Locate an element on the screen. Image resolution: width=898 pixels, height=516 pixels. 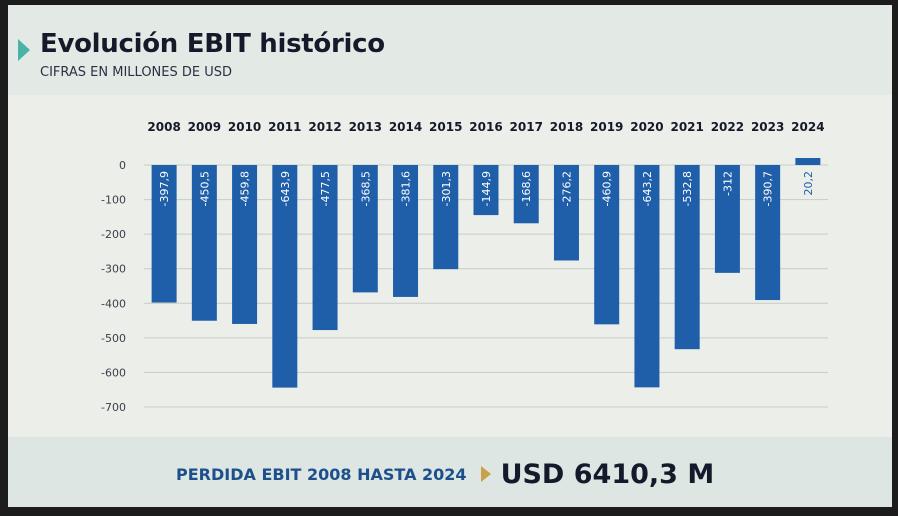
category-label-2014: 2014 is located at coordinates (405, 127).